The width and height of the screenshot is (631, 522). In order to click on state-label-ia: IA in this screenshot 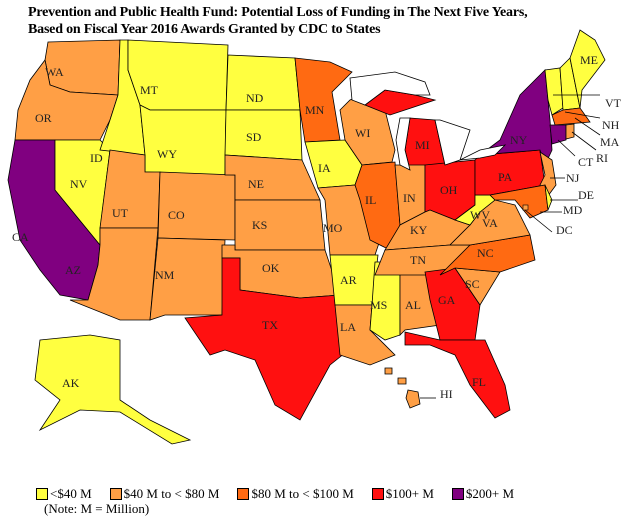, I will do `click(324, 168)`.